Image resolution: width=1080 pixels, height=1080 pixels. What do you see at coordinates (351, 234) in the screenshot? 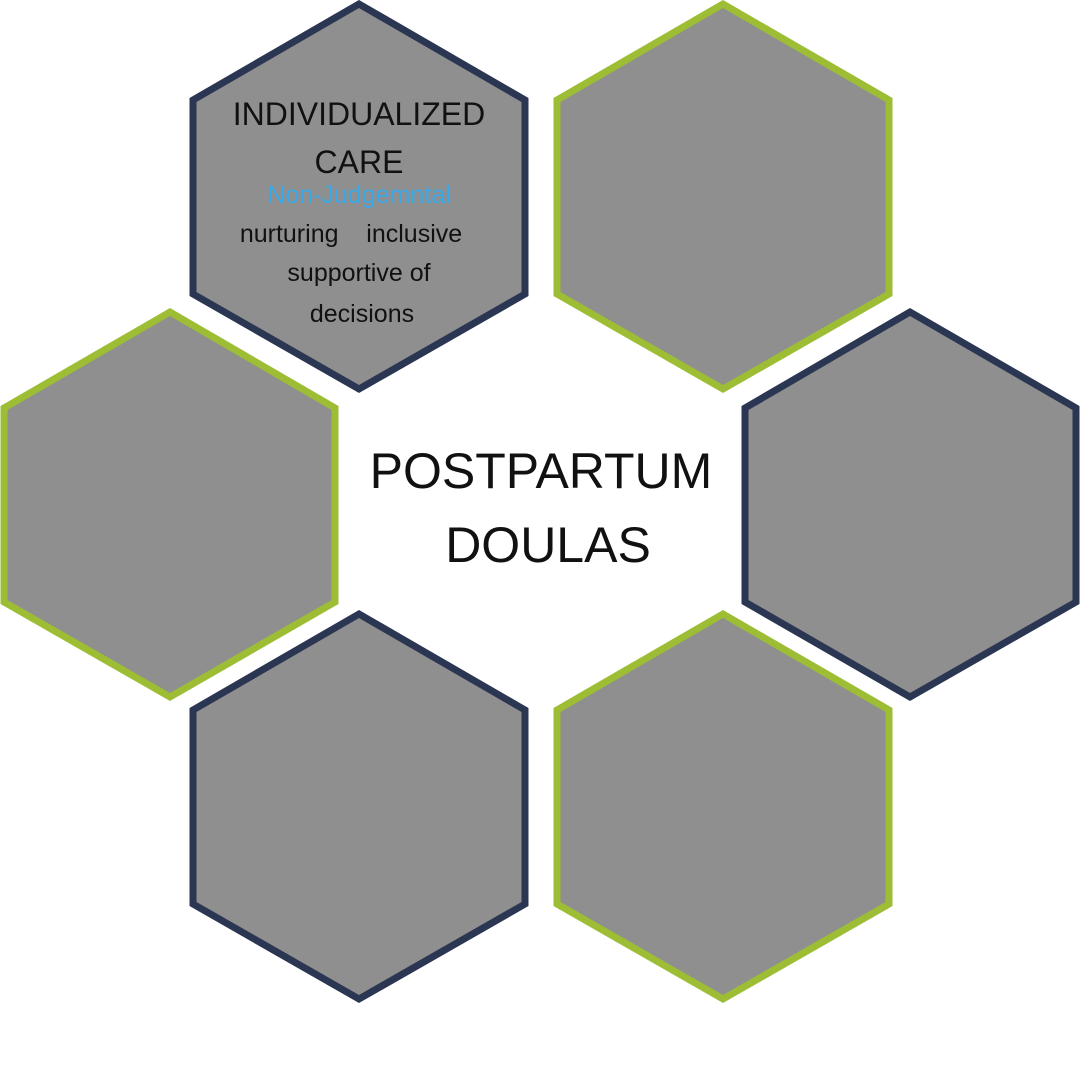
I see `hexagon-detail-line1: nurturing inclusive` at bounding box center [351, 234].